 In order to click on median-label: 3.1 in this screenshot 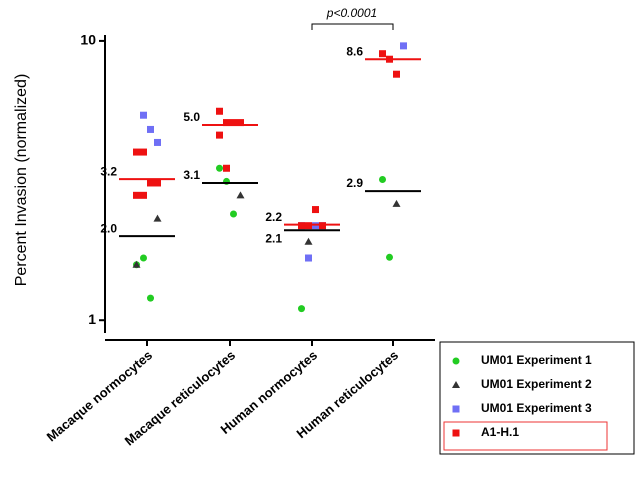, I will do `click(191, 175)`.